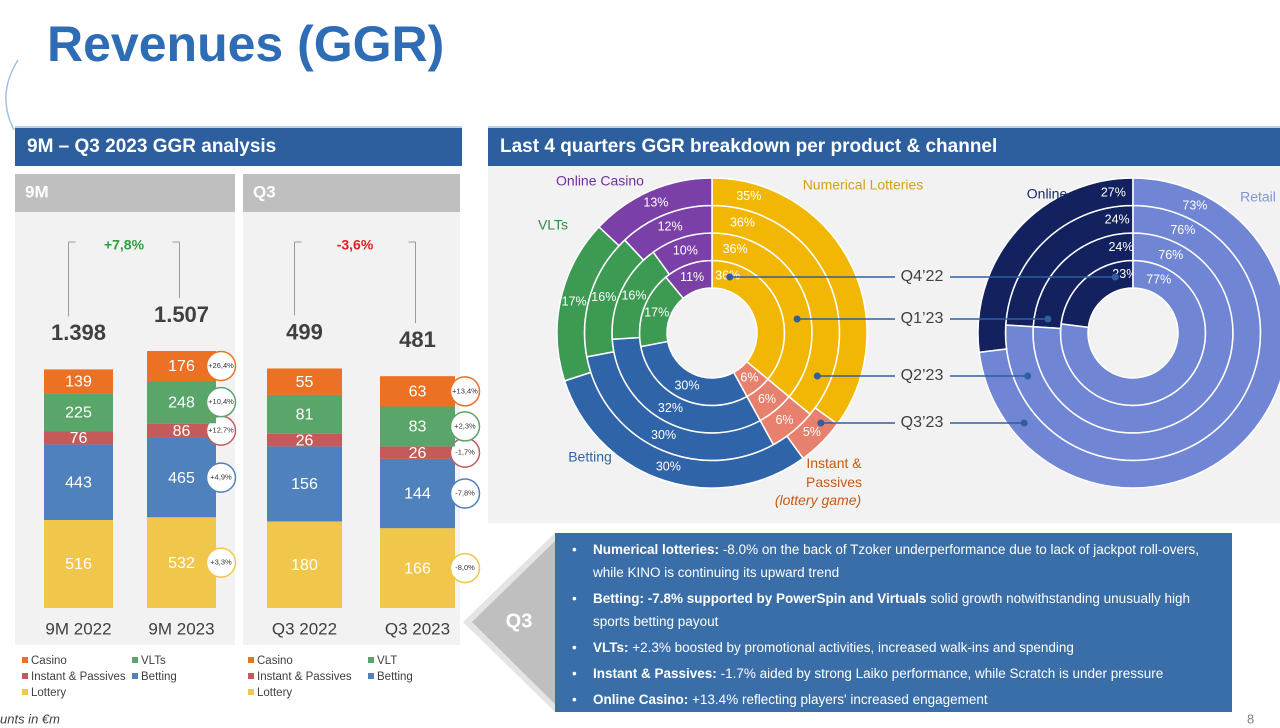 Image resolution: width=1280 pixels, height=728 pixels. Describe the element at coordinates (655, 203) in the screenshot. I see `segment-label: 13%` at that location.